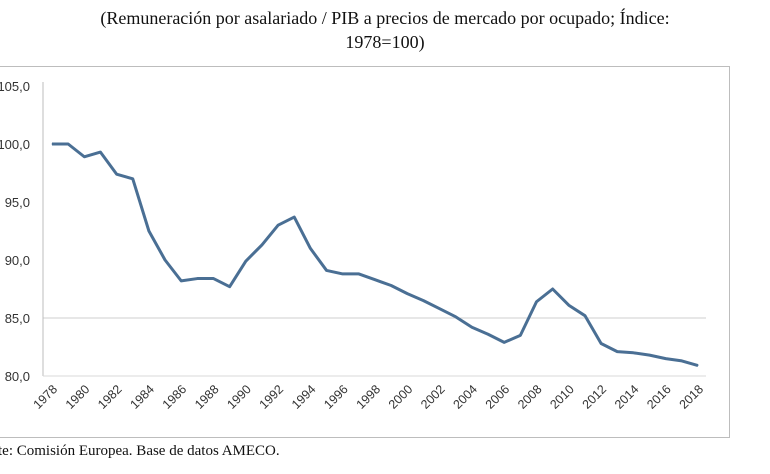 The width and height of the screenshot is (770, 474). I want to click on x-tick-label: 1990, so click(239, 397).